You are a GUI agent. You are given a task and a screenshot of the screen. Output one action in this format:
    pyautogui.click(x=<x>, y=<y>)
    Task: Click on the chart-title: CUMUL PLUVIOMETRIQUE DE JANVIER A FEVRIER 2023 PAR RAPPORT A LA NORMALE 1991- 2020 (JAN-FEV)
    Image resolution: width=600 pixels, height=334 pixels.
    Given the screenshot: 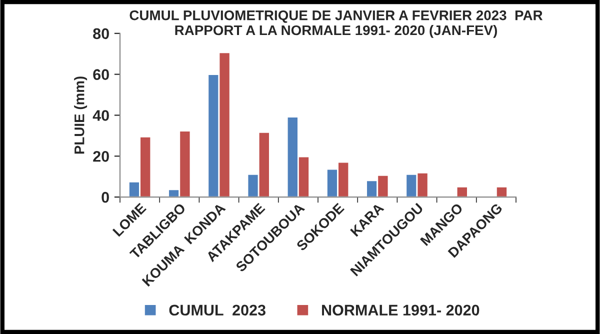 What is the action you would take?
    pyautogui.click(x=336, y=24)
    